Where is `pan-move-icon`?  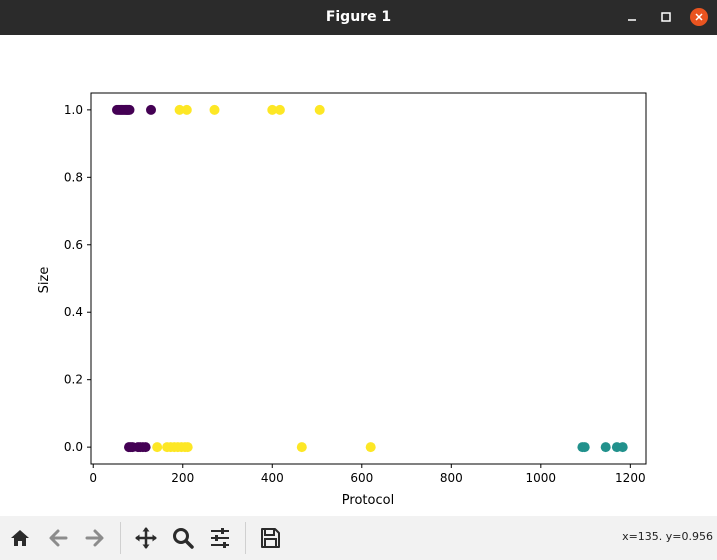 pan-move-icon is located at coordinates (146, 538).